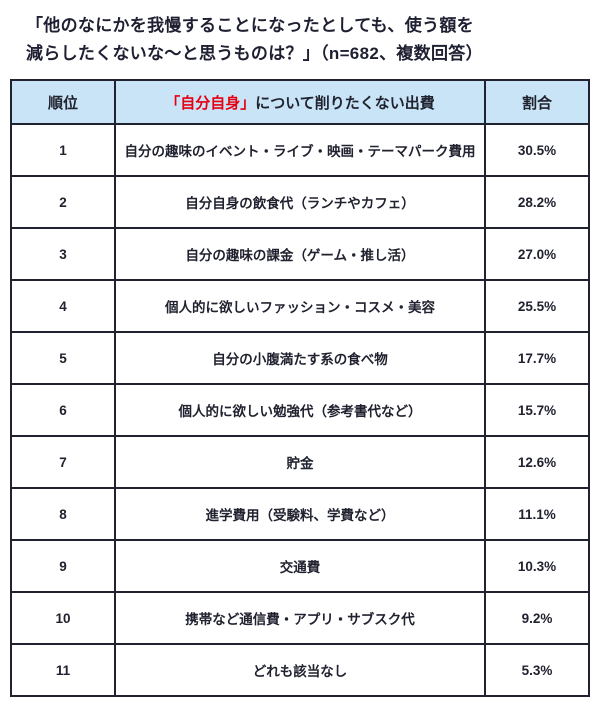  I want to click on percent-cell: 15.7%, so click(537, 410).